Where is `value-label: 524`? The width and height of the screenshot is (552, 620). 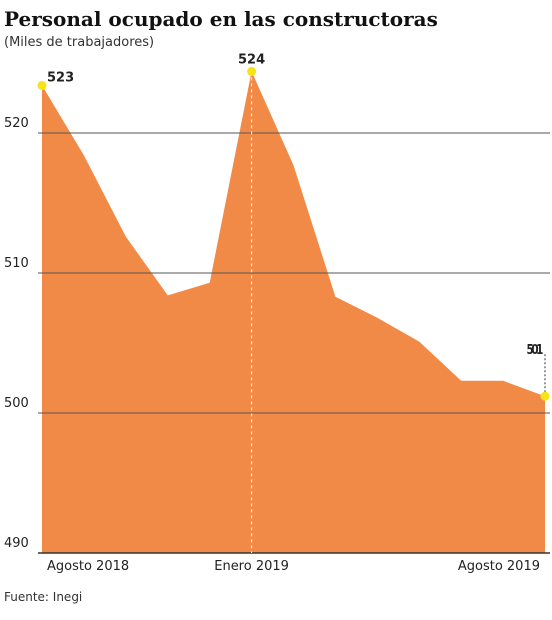 value-label: 524 is located at coordinates (251, 59).